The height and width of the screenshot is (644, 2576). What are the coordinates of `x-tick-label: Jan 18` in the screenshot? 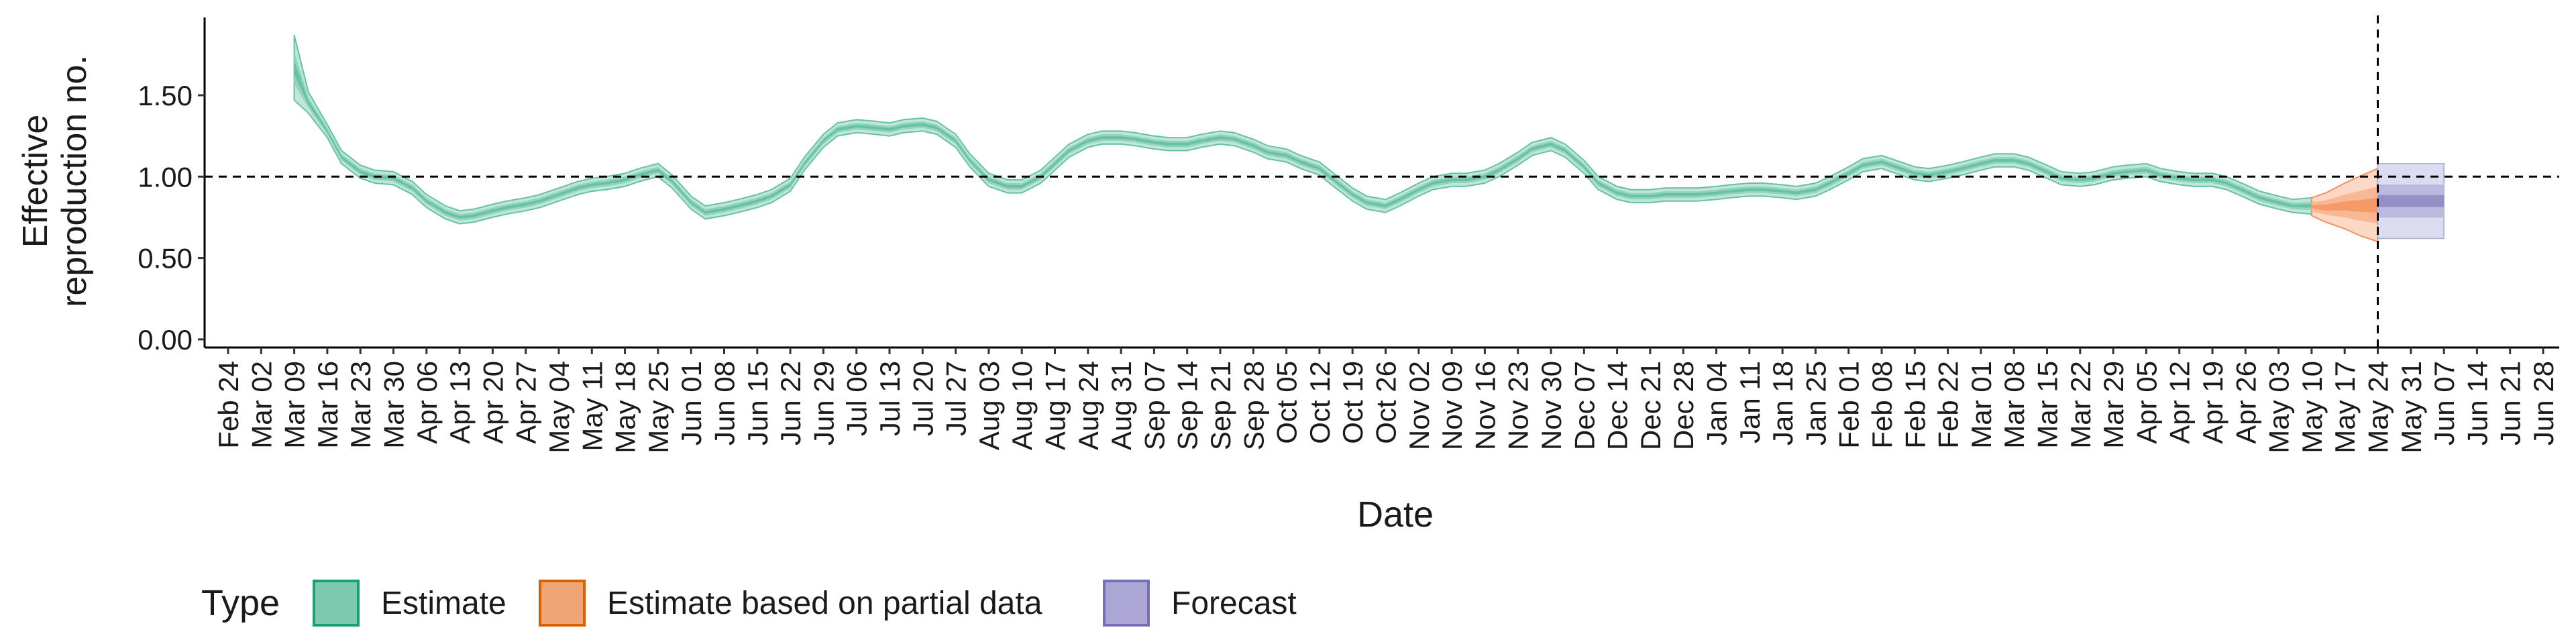 It's located at (1783, 403).